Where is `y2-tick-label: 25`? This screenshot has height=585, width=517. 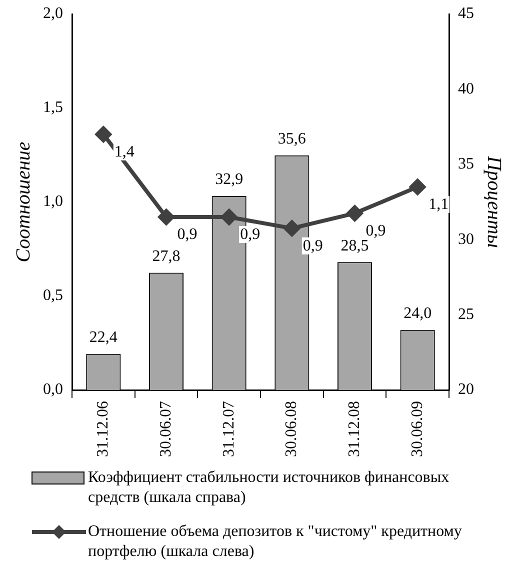 y2-tick-label: 25 is located at coordinates (466, 315).